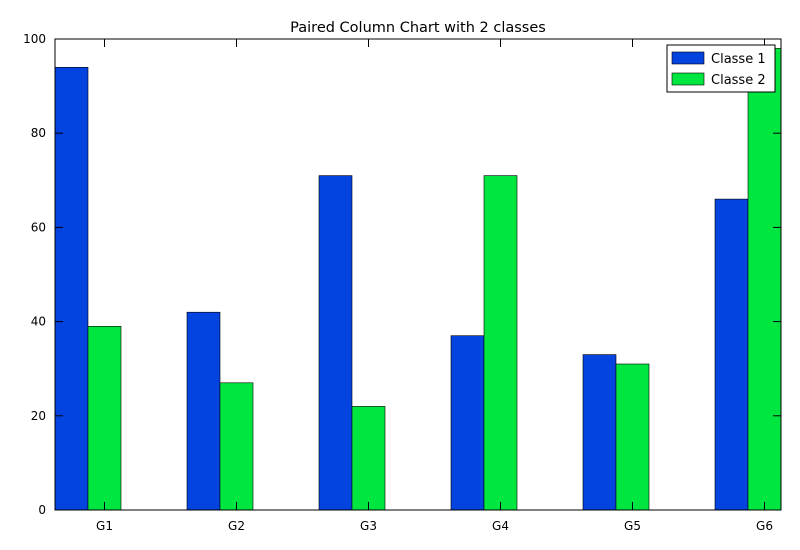 The width and height of the screenshot is (800, 550). What do you see at coordinates (500, 526) in the screenshot?
I see `x-tick-label-g4: G4` at bounding box center [500, 526].